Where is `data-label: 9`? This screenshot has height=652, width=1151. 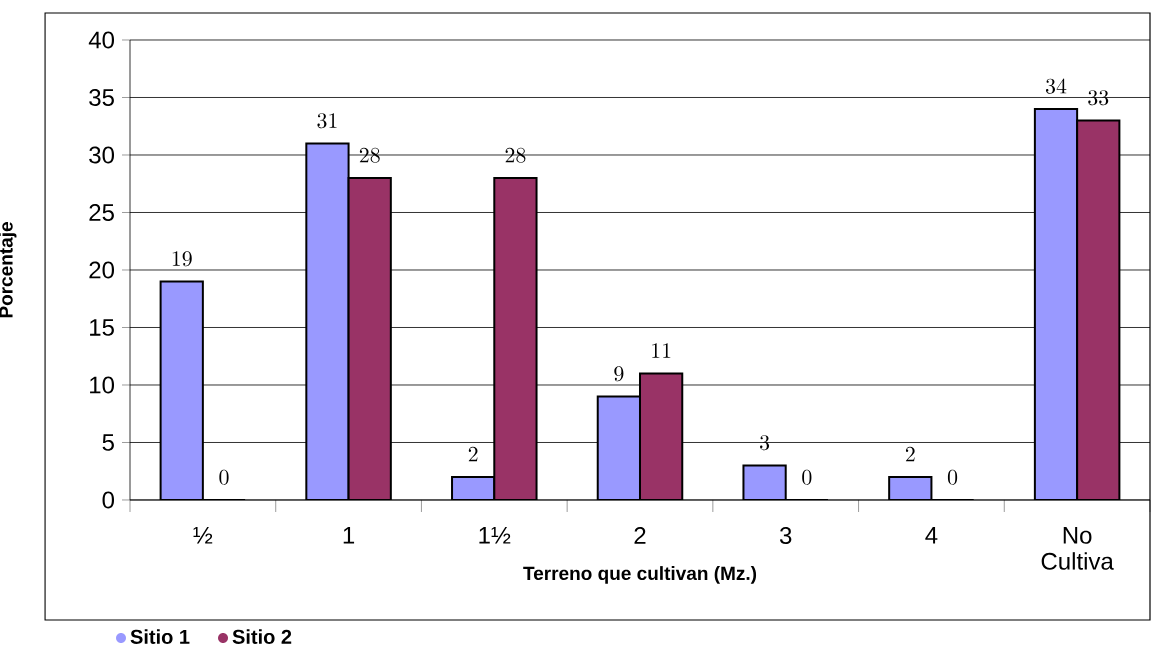 data-label: 9 is located at coordinates (619, 374).